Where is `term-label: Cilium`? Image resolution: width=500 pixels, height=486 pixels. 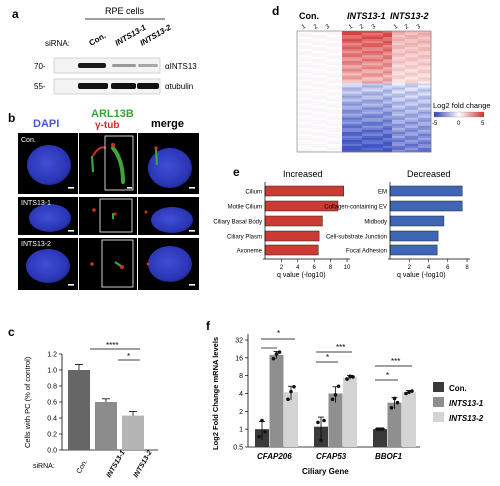
term-label: Cilium is located at coordinates (253, 193).